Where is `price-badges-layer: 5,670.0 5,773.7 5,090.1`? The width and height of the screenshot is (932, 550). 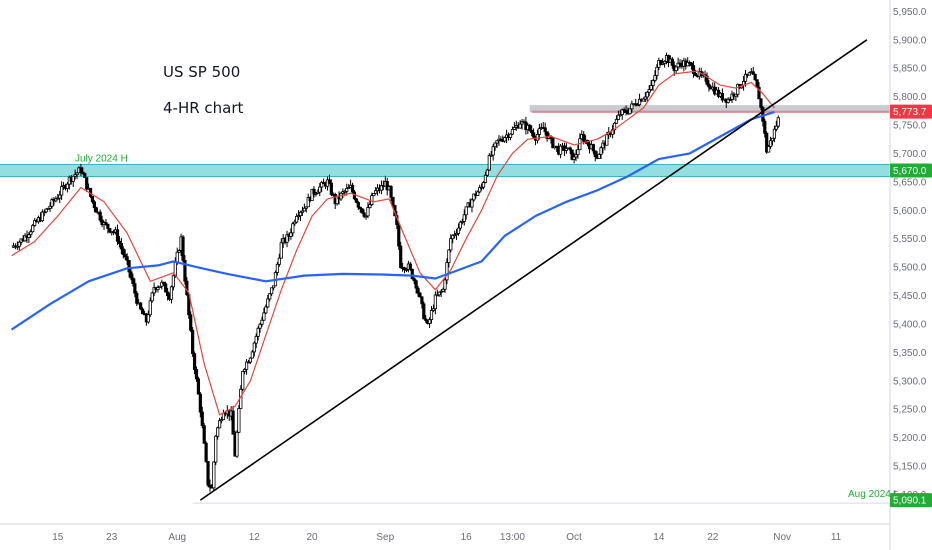 price-badges-layer: 5,670.0 5,773.7 5,090.1 is located at coordinates (911, 306).